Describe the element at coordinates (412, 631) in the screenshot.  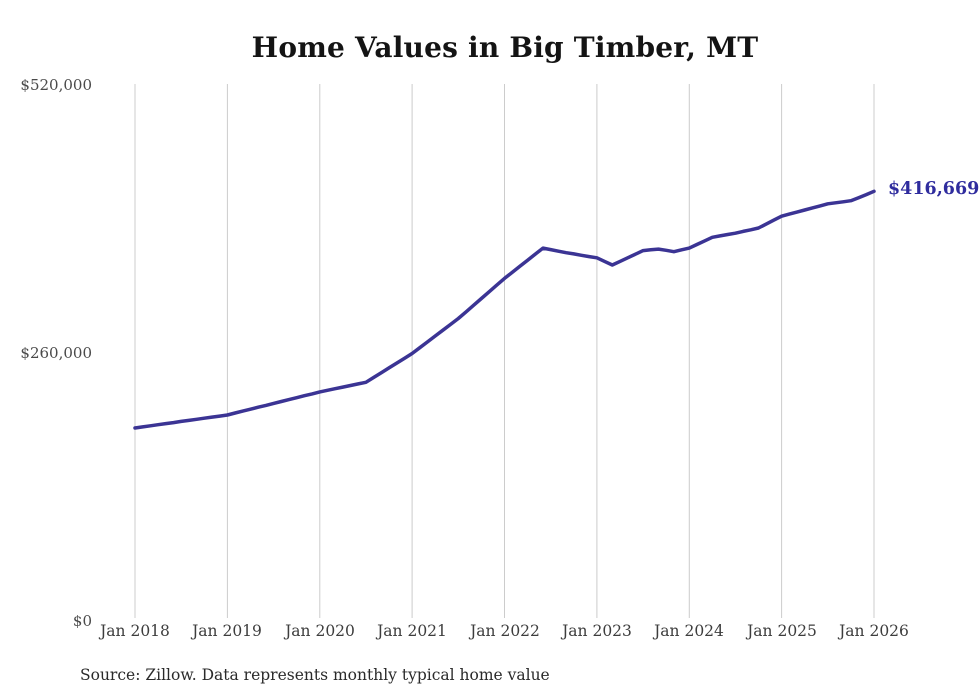
I see `x-axis-tick-jan-2021: Jan 2021` at that location.